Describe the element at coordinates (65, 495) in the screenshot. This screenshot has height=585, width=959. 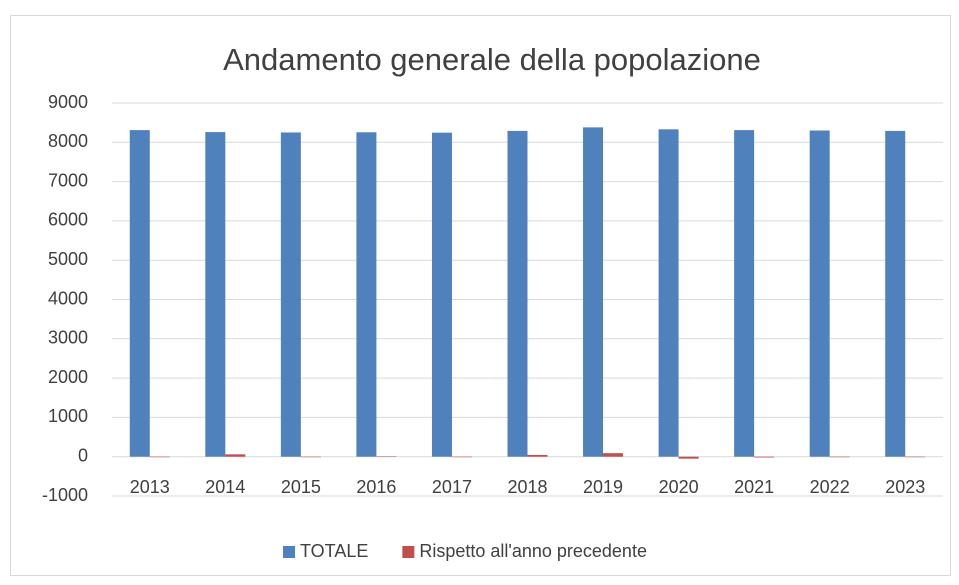
I see `y-tick-label: -1000` at that location.